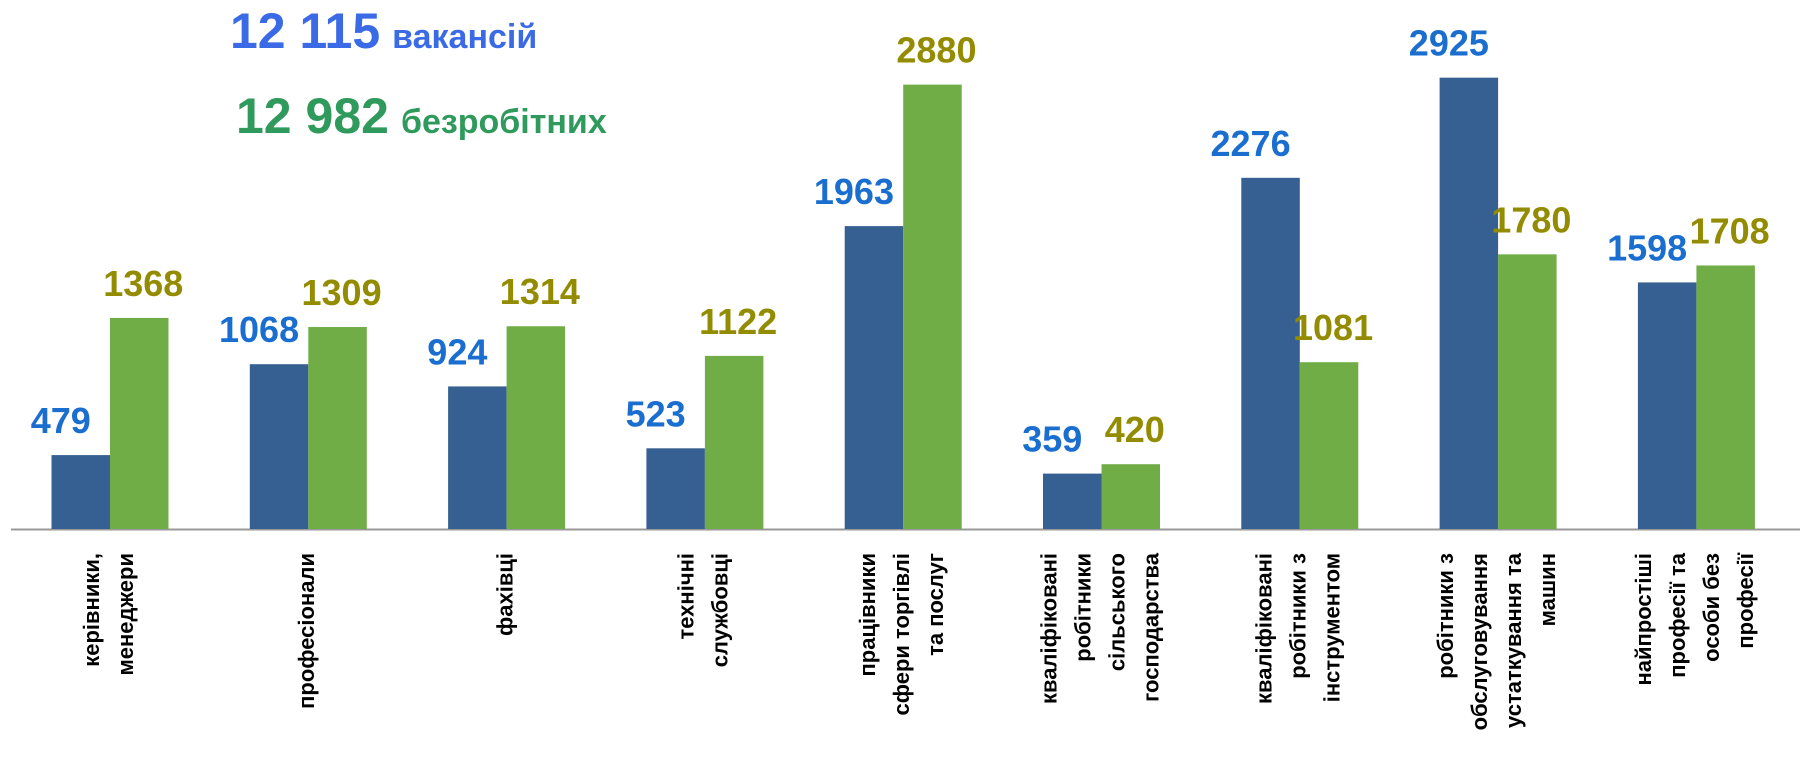 The height and width of the screenshot is (777, 1800). Describe the element at coordinates (305, 31) in the screenshot. I see `legend-total: 12 115` at that location.